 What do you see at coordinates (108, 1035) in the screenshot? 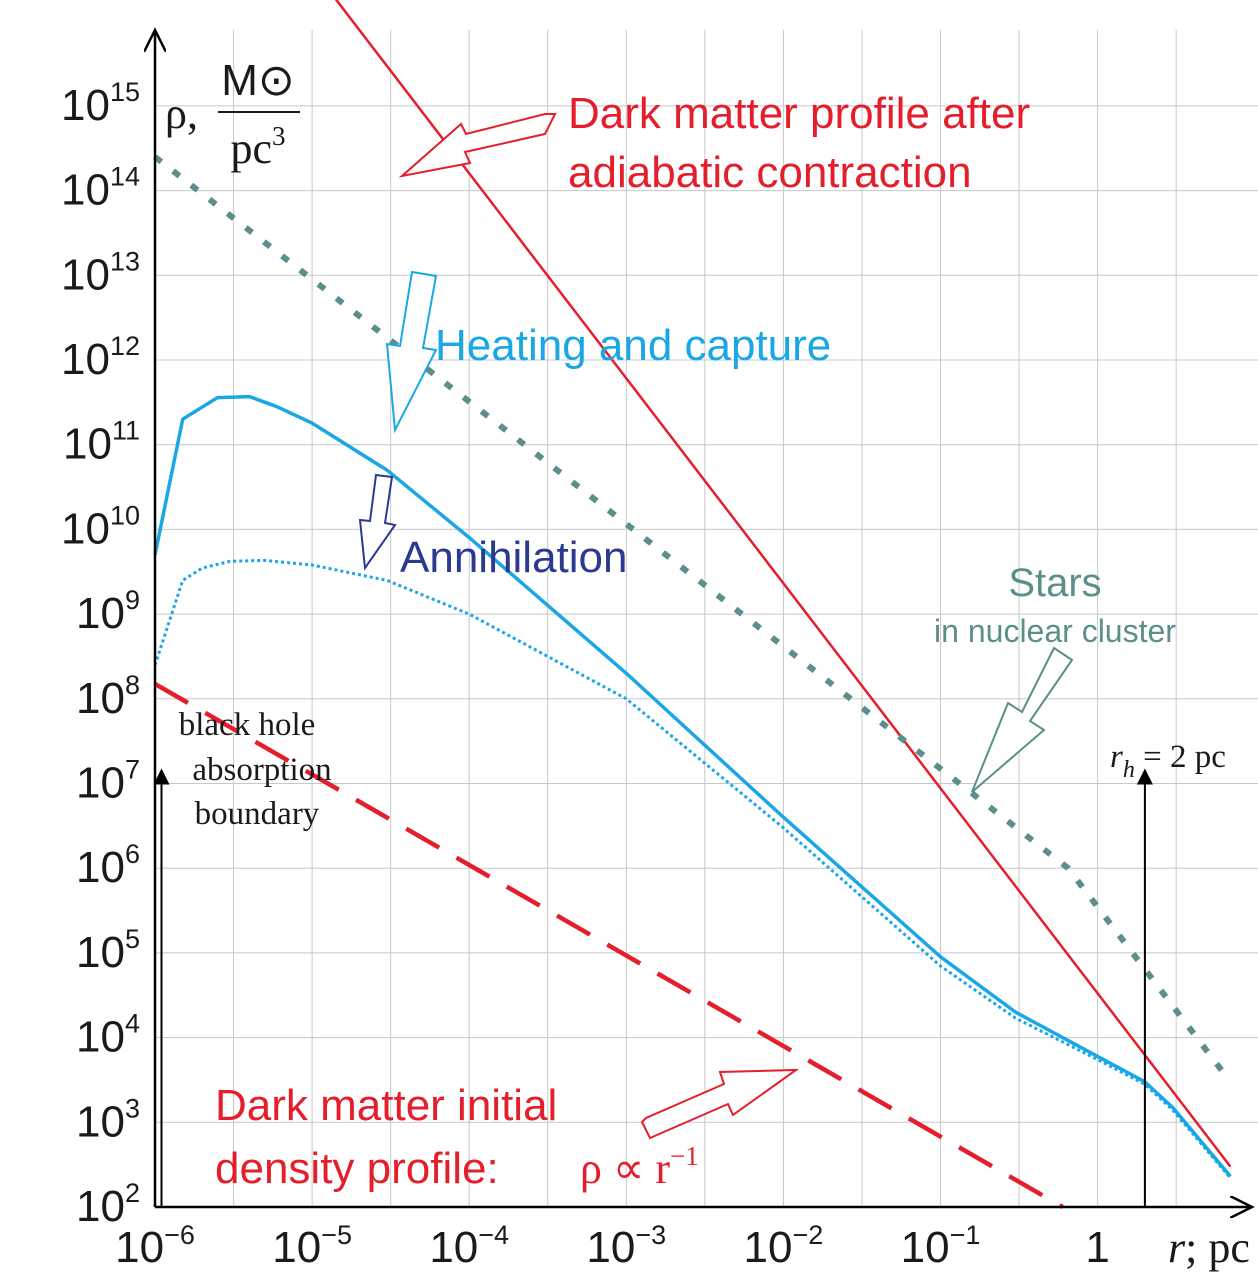
I see `y-tick-label: 10⁴` at bounding box center [108, 1035].